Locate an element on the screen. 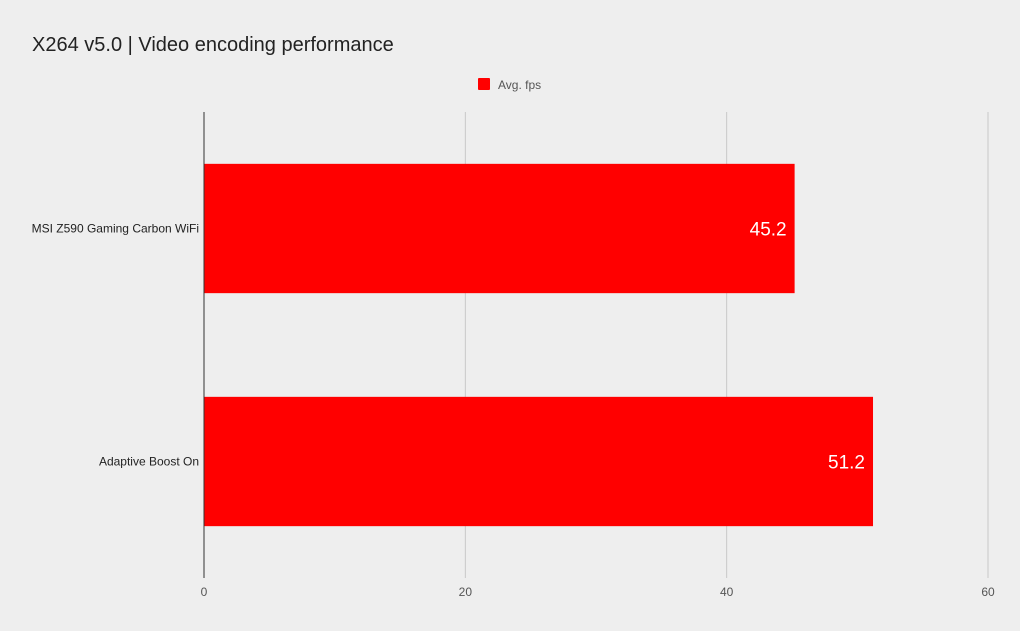  x-tick-label-40: 40 is located at coordinates (727, 592).